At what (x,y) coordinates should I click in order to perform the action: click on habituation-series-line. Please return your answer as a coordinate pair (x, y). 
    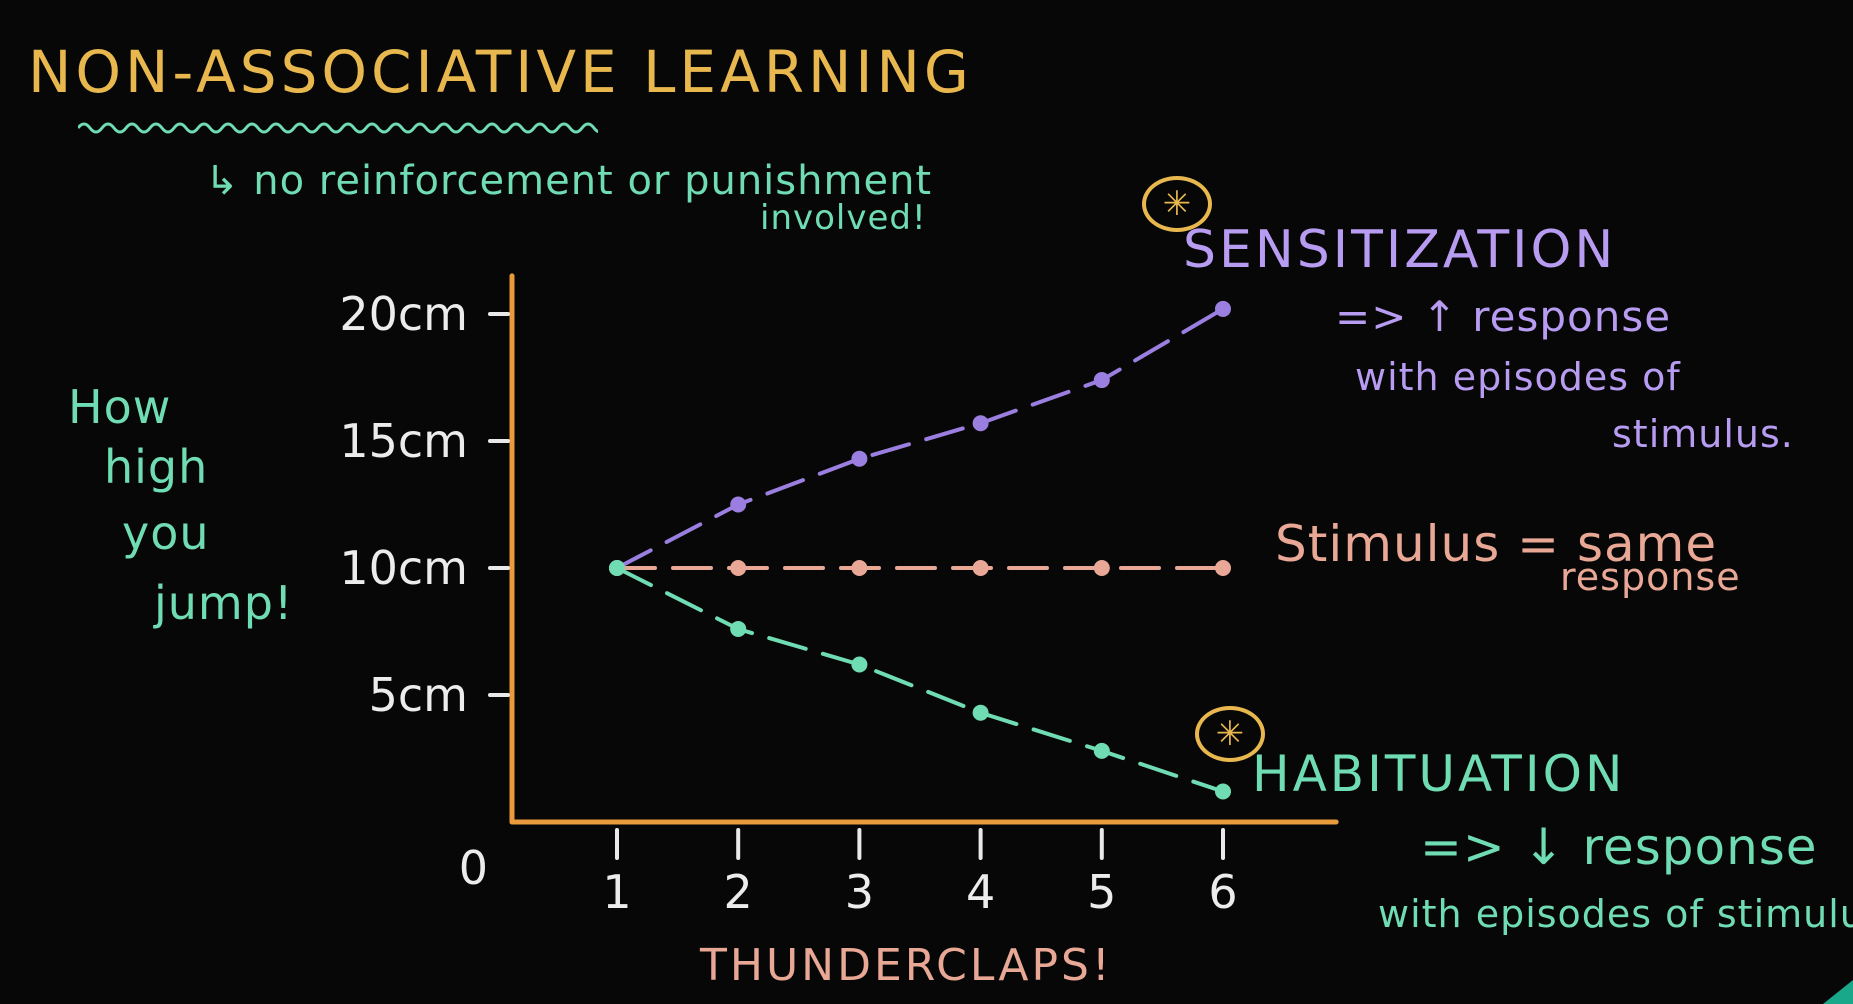
    Looking at the image, I should click on (920, 680).